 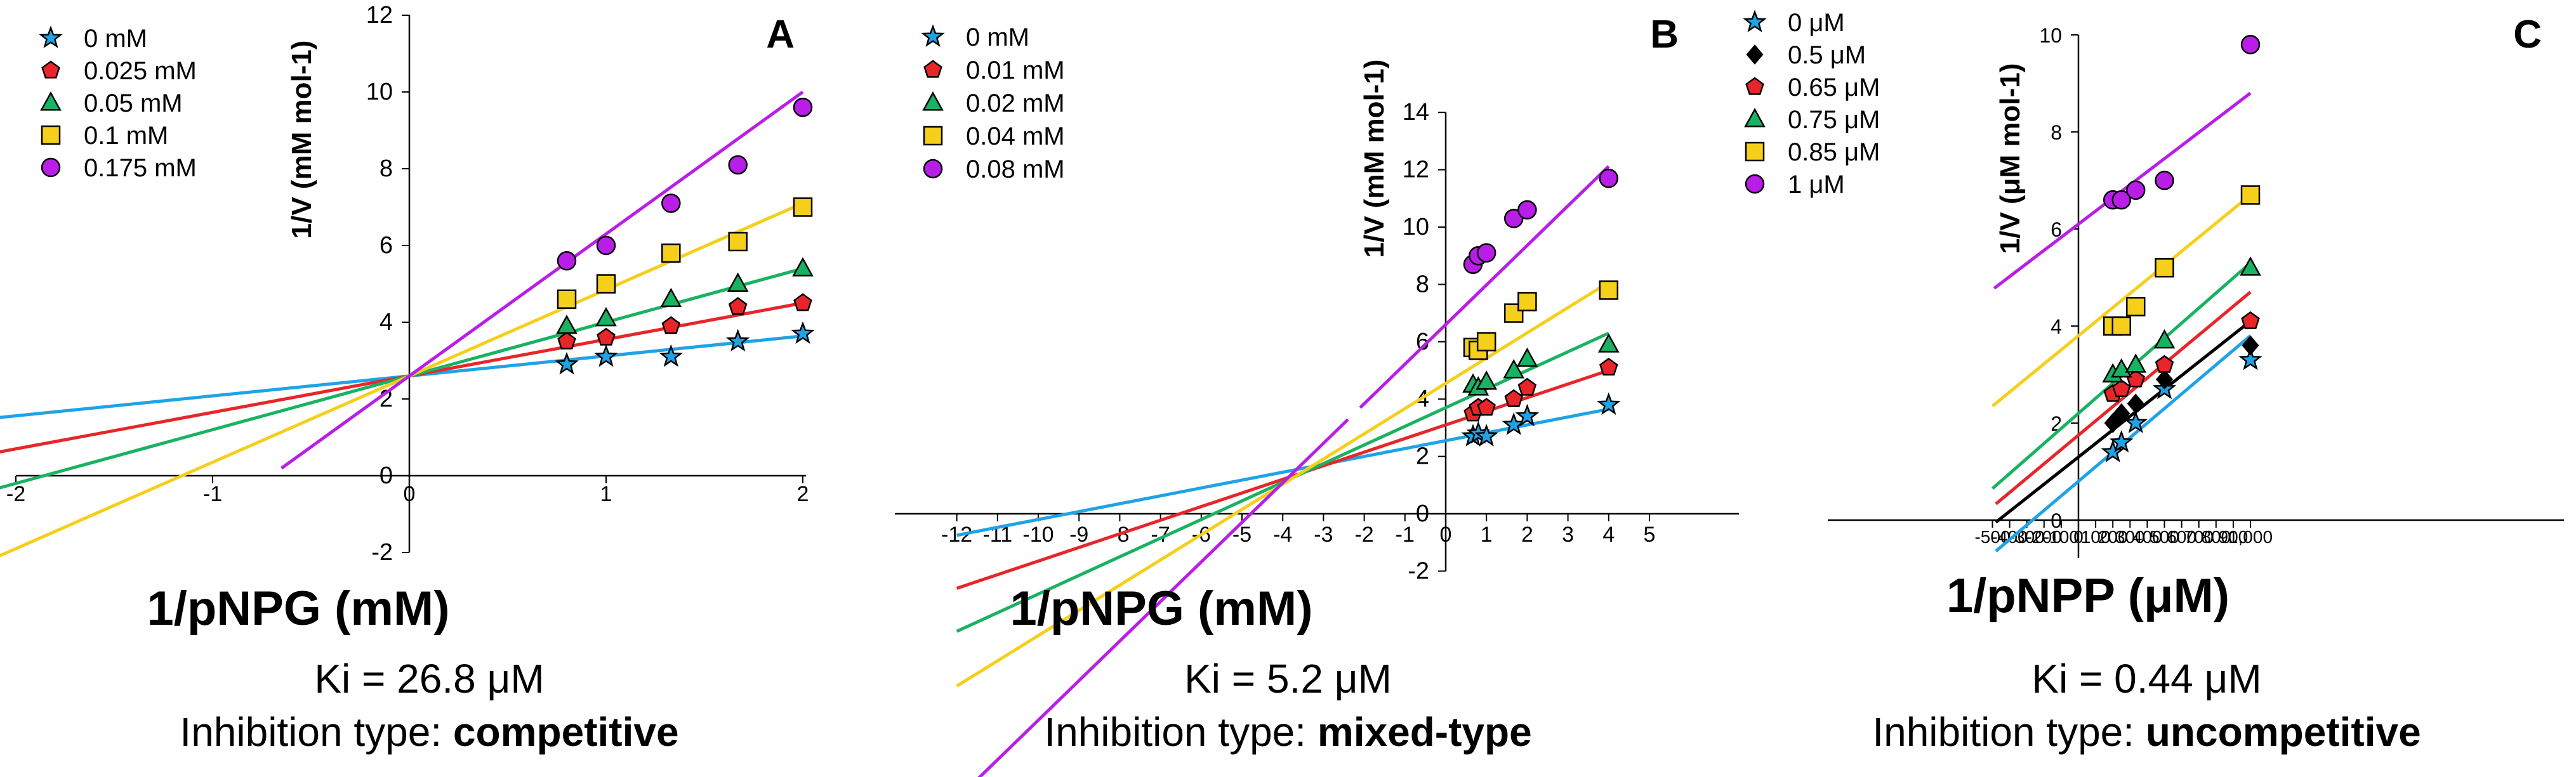 I want to click on legend-label-a-0: 0 mM, so click(x=115, y=39).